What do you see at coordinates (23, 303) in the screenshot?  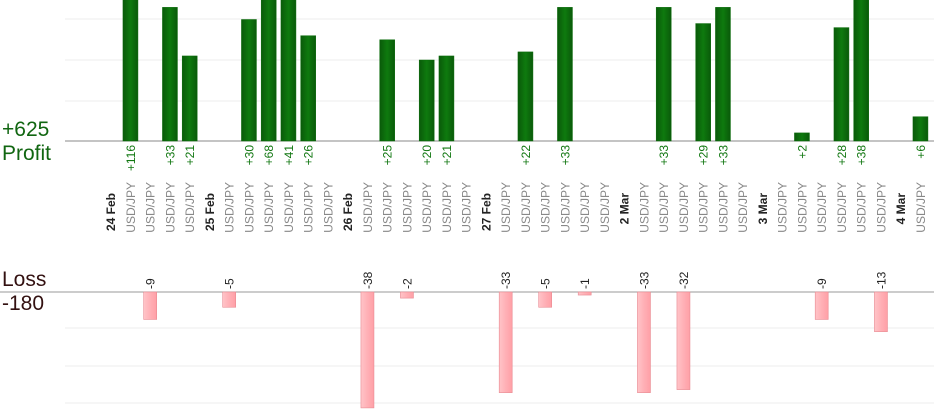 I see `loss-total: -180` at bounding box center [23, 303].